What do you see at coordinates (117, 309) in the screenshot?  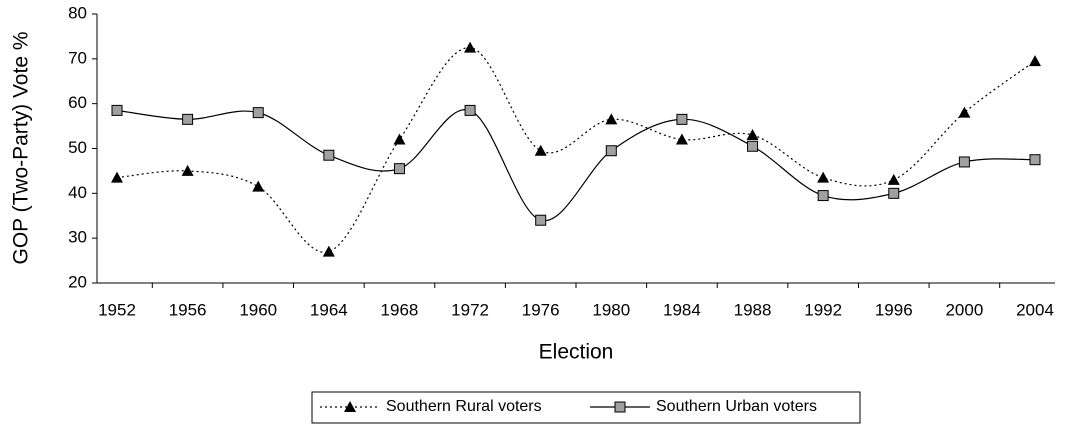 I see `x-tick-label: 1952` at bounding box center [117, 309].